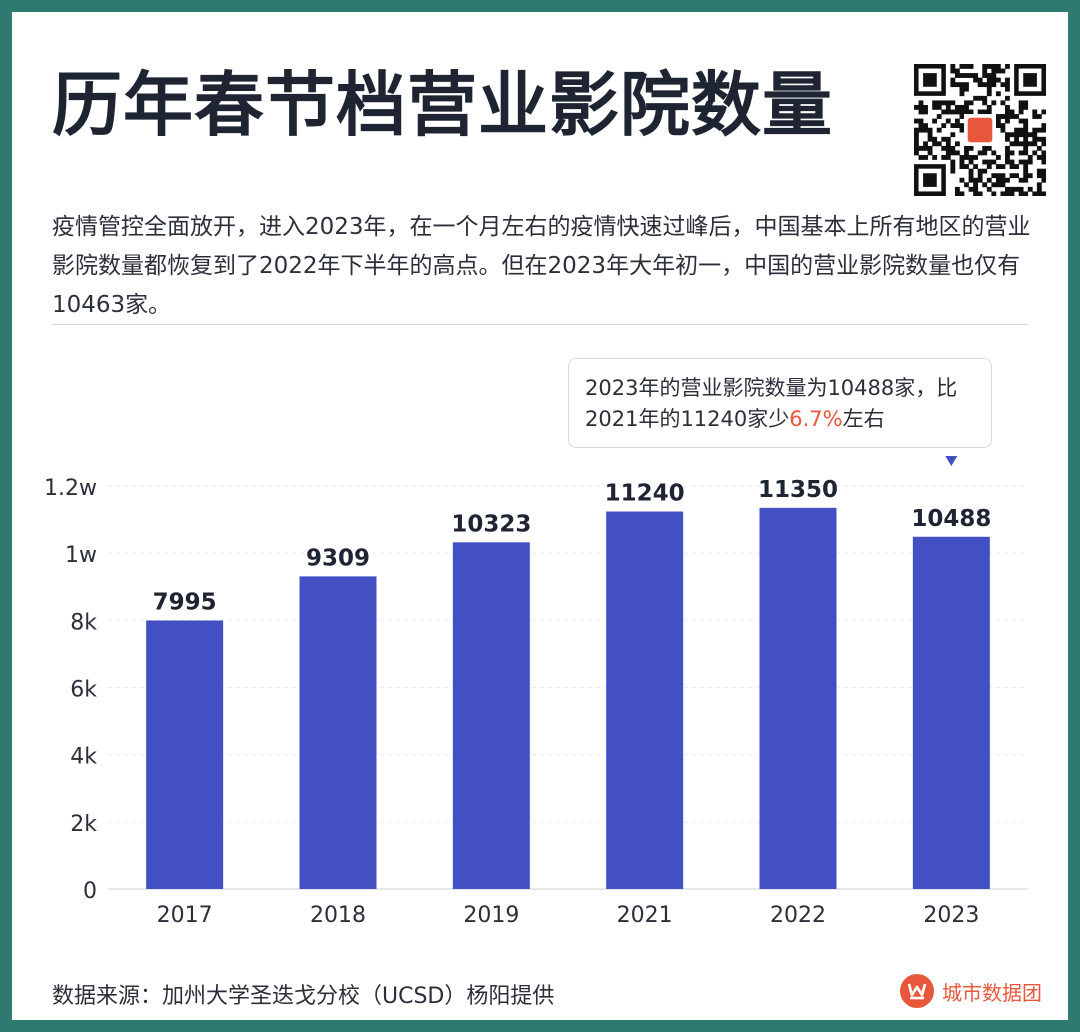  What do you see at coordinates (185, 603) in the screenshot?
I see `data-label-2017: 7995` at bounding box center [185, 603].